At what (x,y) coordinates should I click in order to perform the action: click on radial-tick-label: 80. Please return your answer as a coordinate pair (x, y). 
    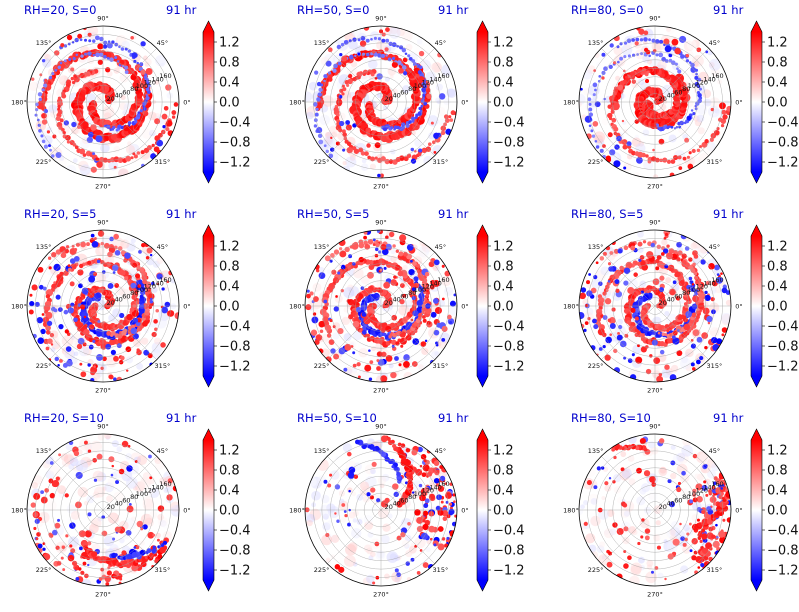
    Looking at the image, I should click on (412, 293).